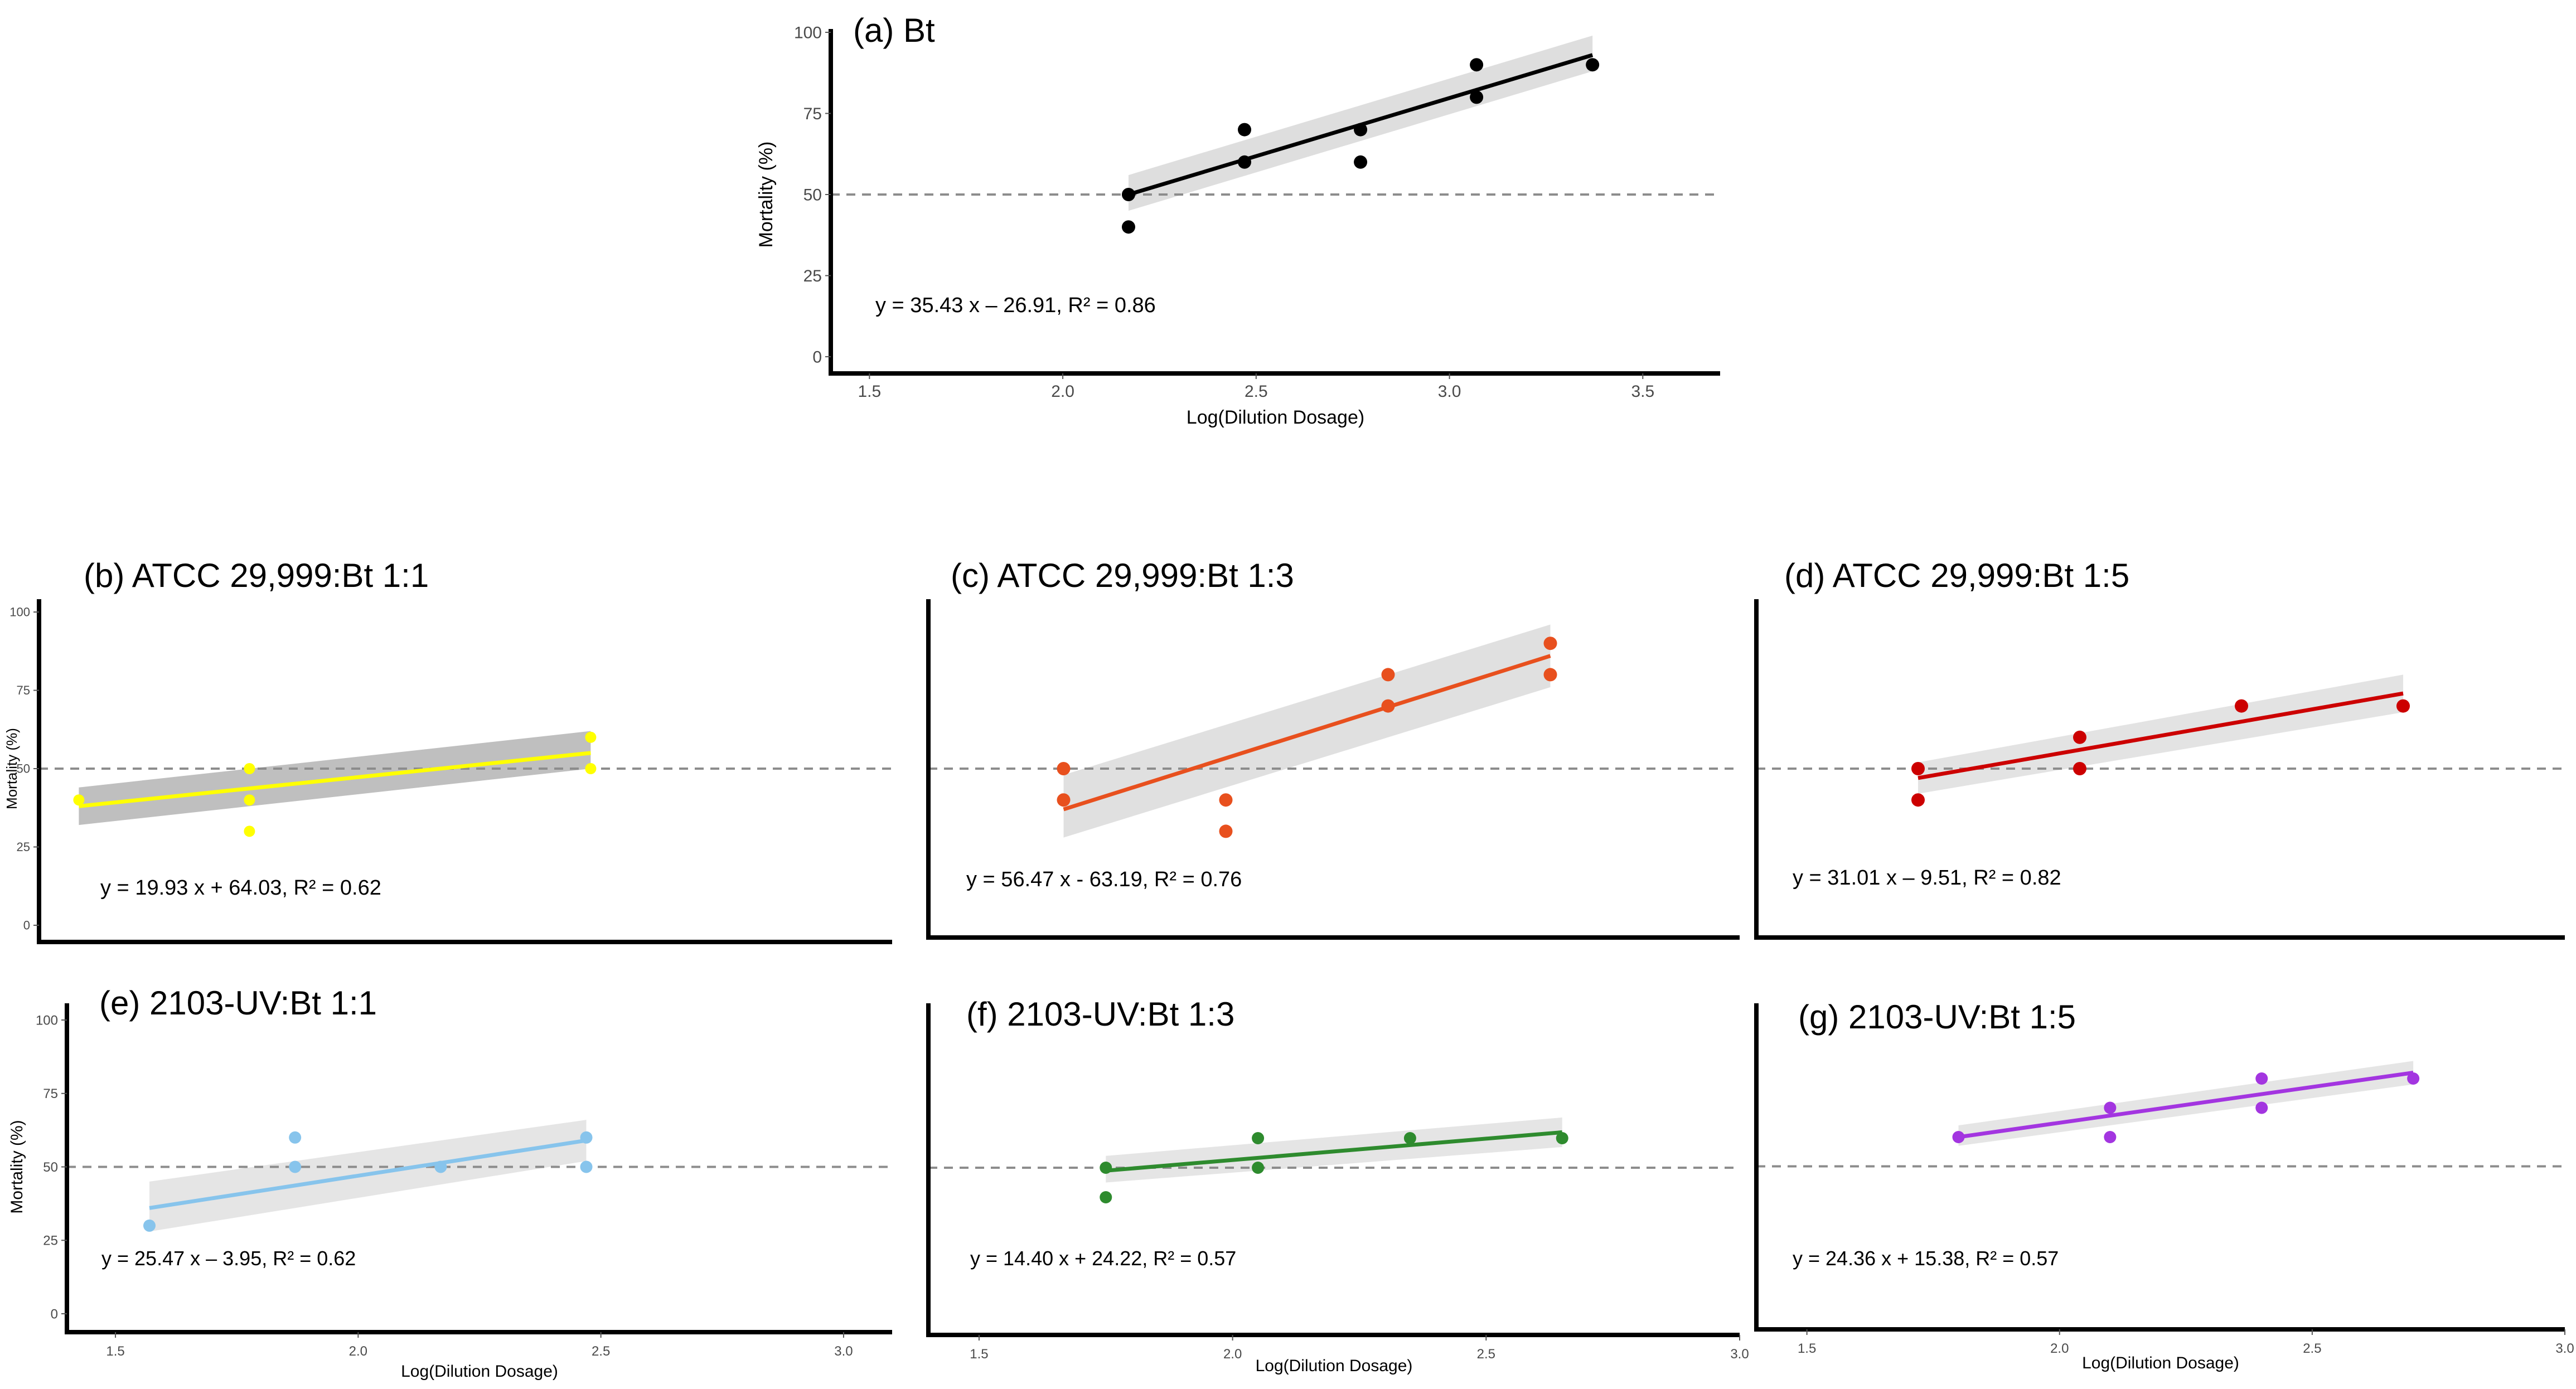 The width and height of the screenshot is (2576, 1389). What do you see at coordinates (2160, 1363) in the screenshot?
I see `x-axis-title-g: Log(Dilution Dosage)` at bounding box center [2160, 1363].